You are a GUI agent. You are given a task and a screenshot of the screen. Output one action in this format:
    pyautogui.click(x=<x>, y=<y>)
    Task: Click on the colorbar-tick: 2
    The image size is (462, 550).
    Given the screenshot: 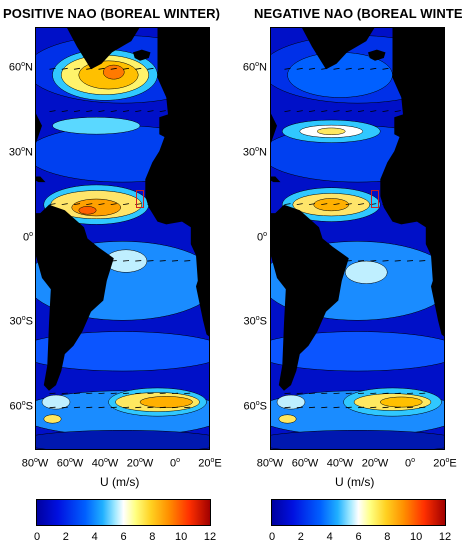 What is the action you would take?
    pyautogui.click(x=300, y=537)
    